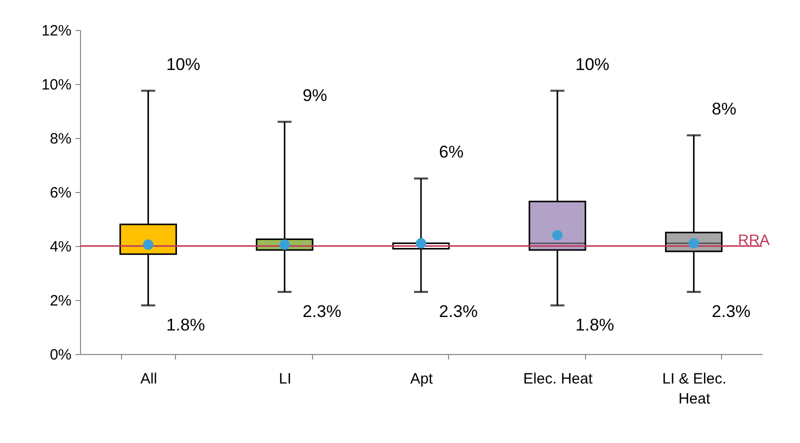  What do you see at coordinates (61, 193) in the screenshot?
I see `y-tick-label: 6%` at bounding box center [61, 193].